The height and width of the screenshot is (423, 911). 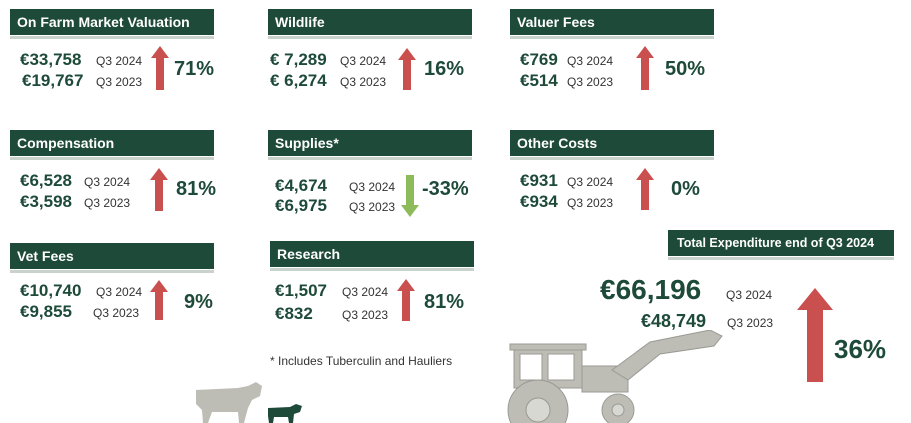 I want to click on change-percent: 0%, so click(x=685, y=189).